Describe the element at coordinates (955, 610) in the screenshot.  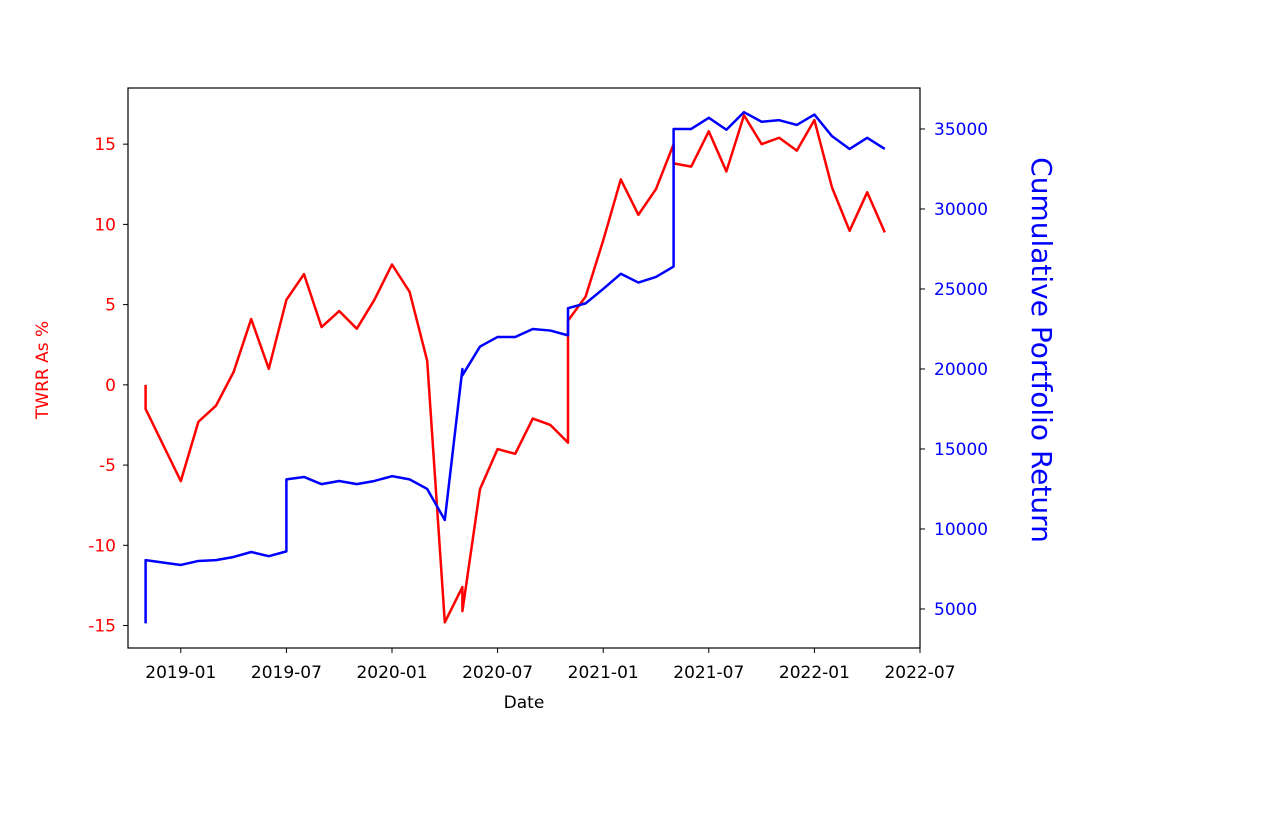
I see `y2-tick-label: 5000` at that location.